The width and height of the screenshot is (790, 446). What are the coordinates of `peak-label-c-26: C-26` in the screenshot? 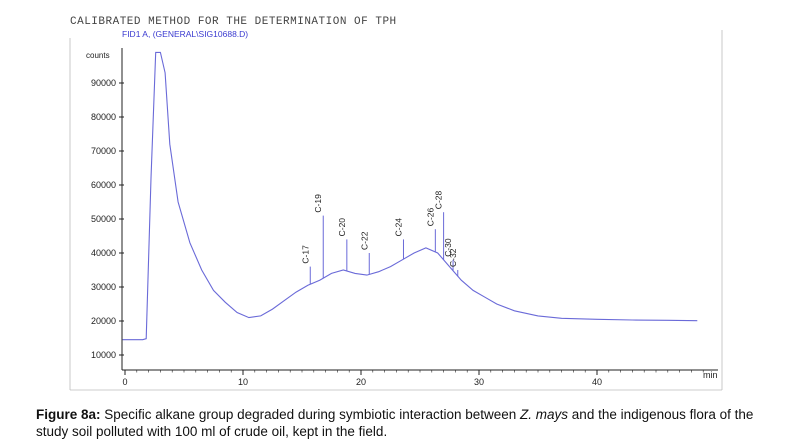 It's located at (430, 217).